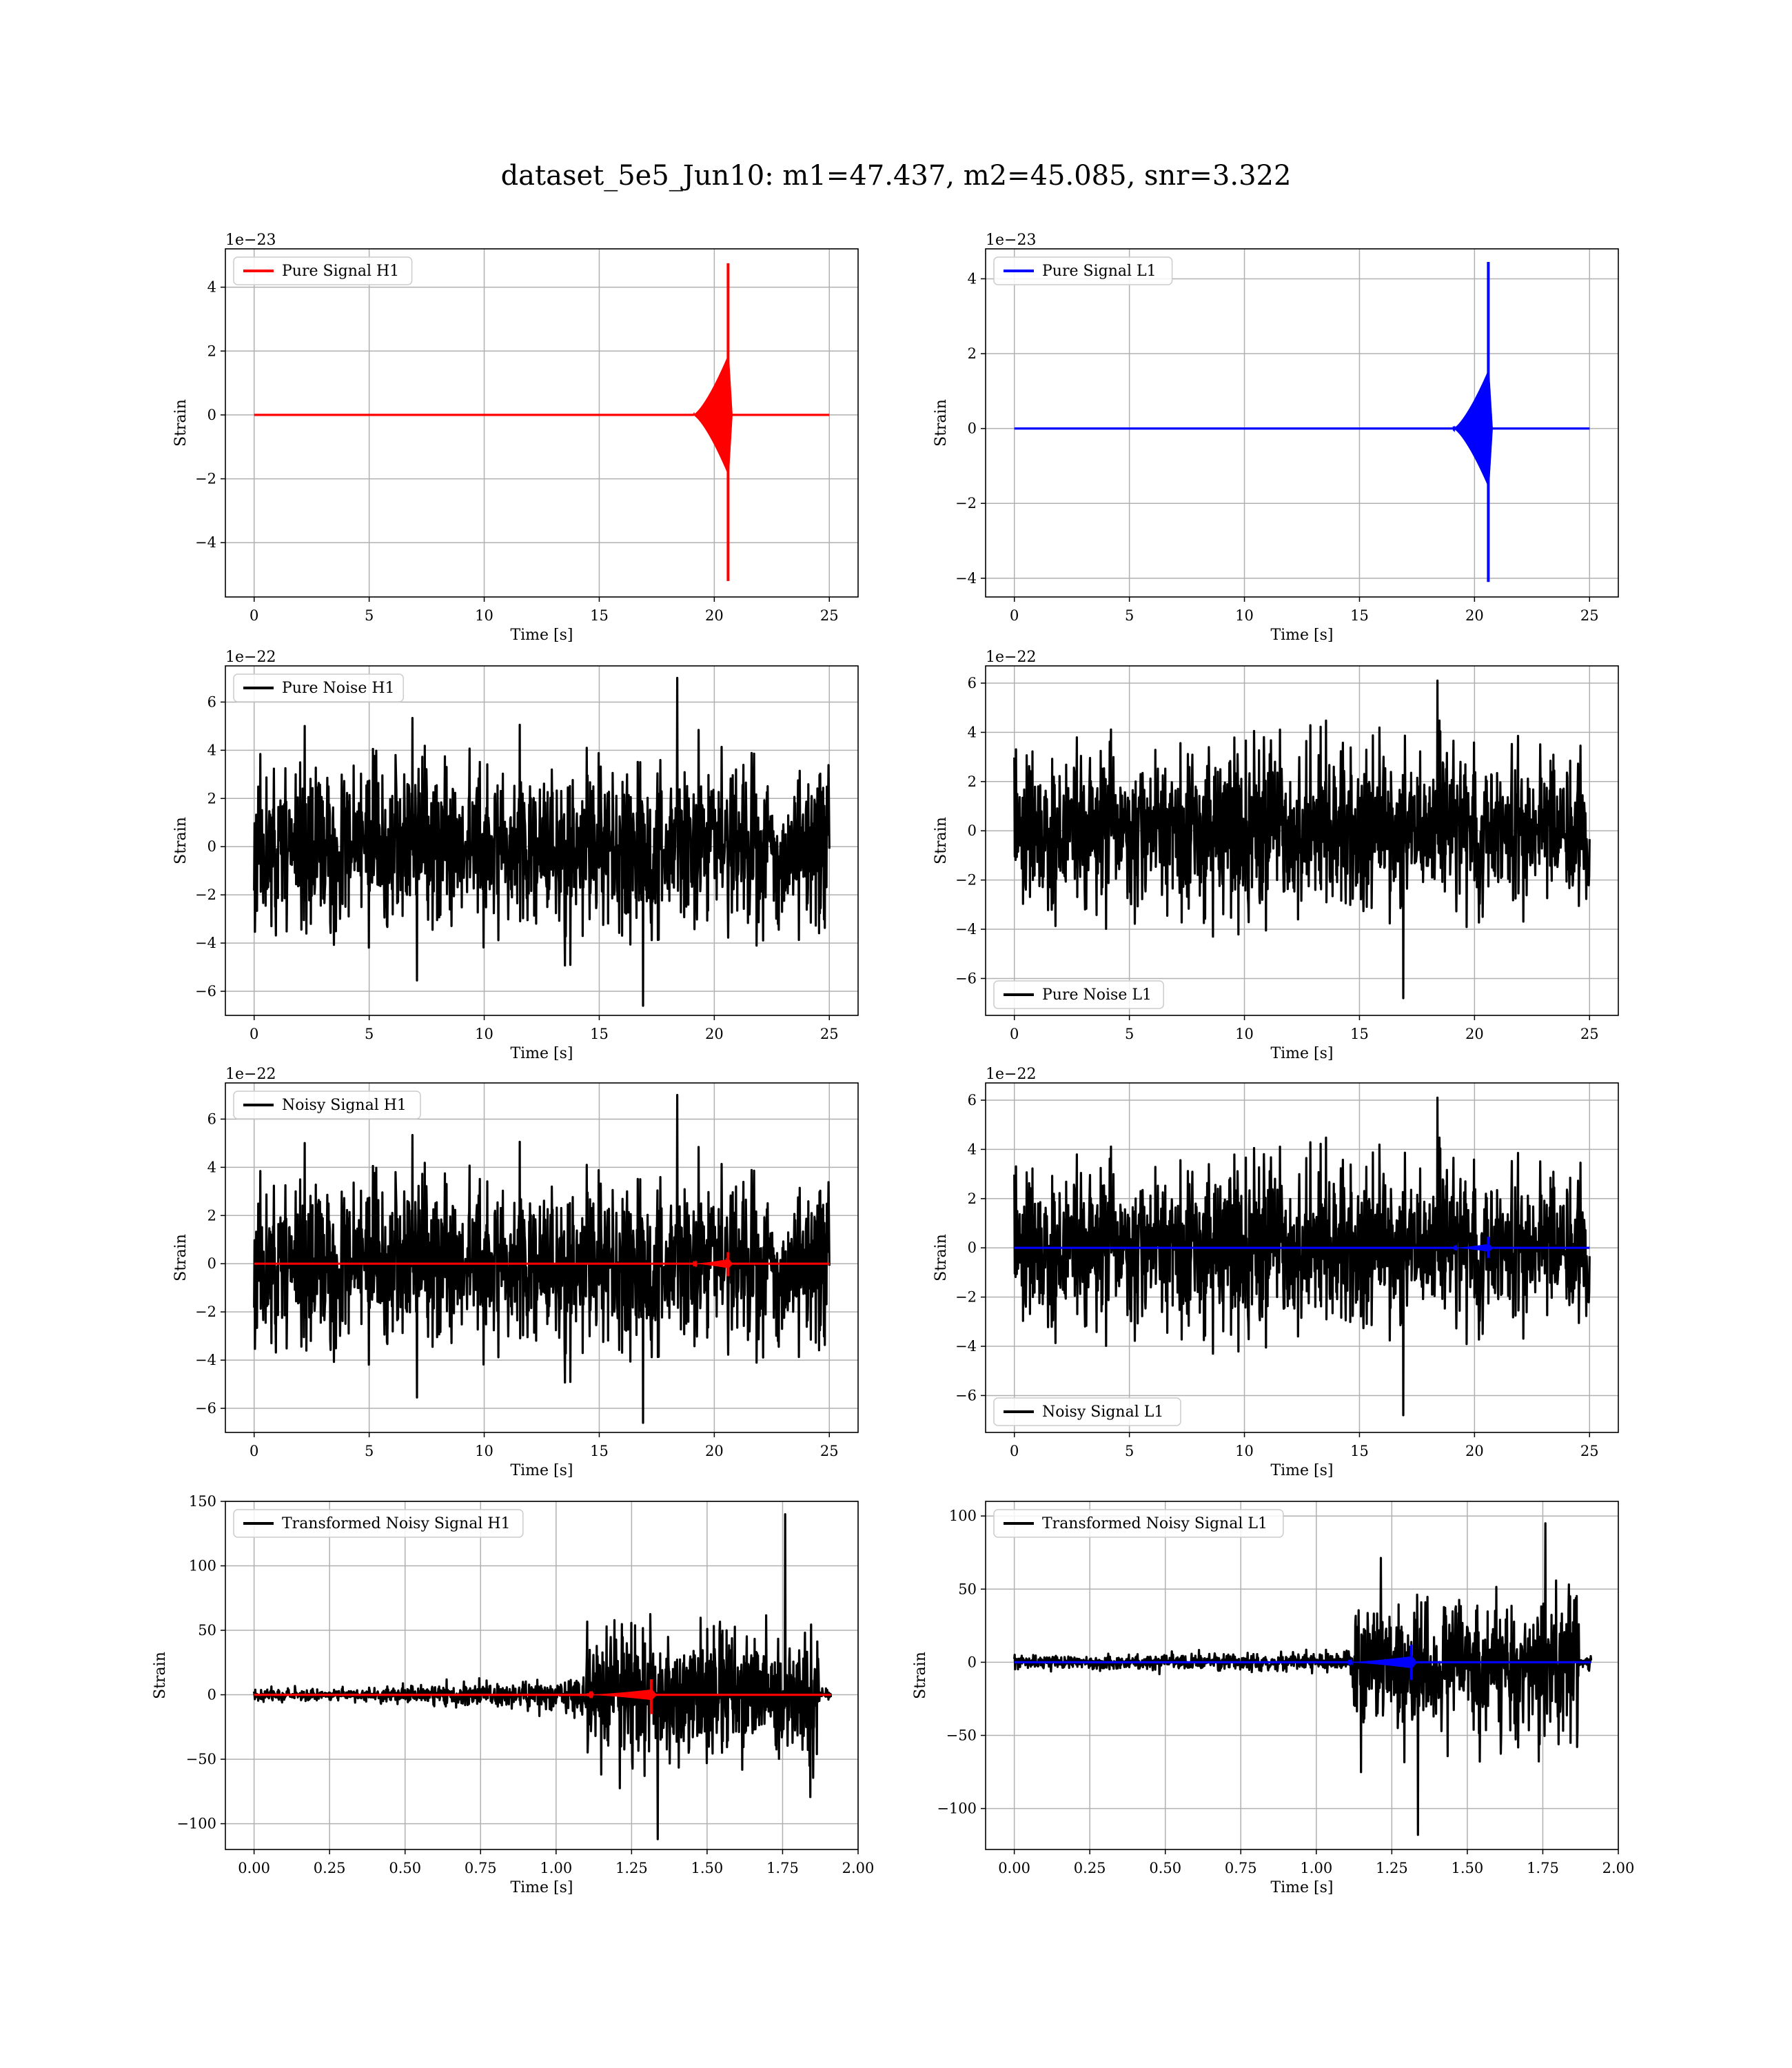 This screenshot has height=2068, width=1792. I want to click on x-tick-label: 0.00, so click(254, 1868).